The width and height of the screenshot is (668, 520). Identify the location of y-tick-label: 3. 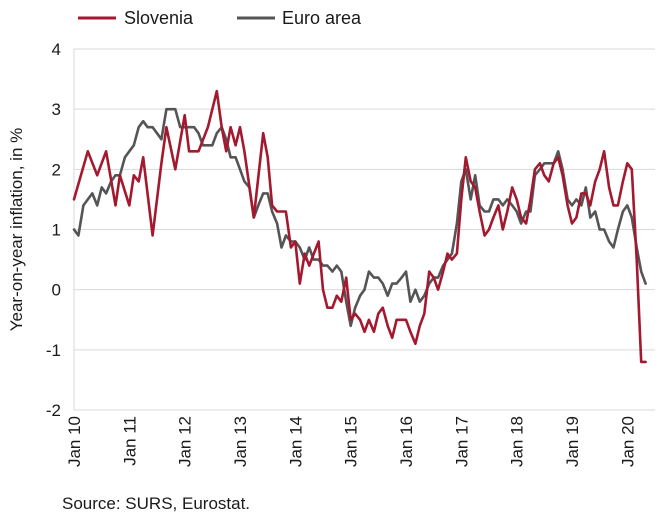
(56, 109).